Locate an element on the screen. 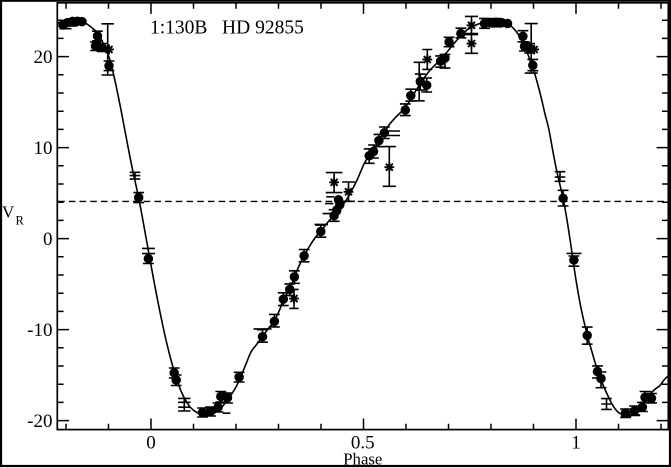  svg-text: -20 is located at coordinates (39, 421).